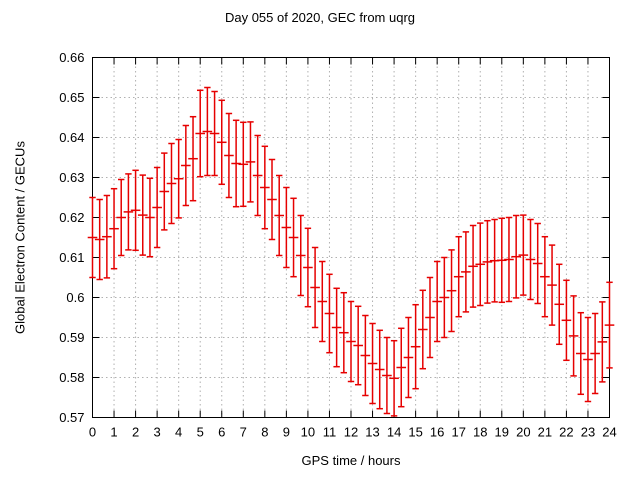 This screenshot has width=640, height=480. I want to click on x-axis-label: GPS time / hours, so click(351, 460).